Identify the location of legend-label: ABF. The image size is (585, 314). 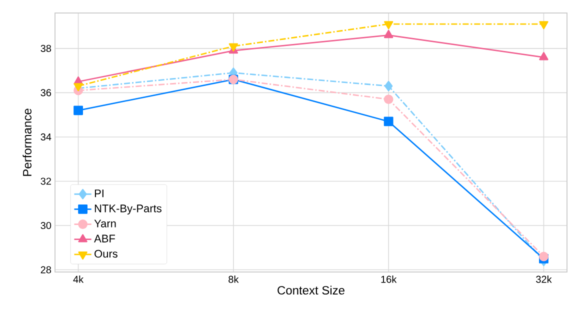
(104, 238).